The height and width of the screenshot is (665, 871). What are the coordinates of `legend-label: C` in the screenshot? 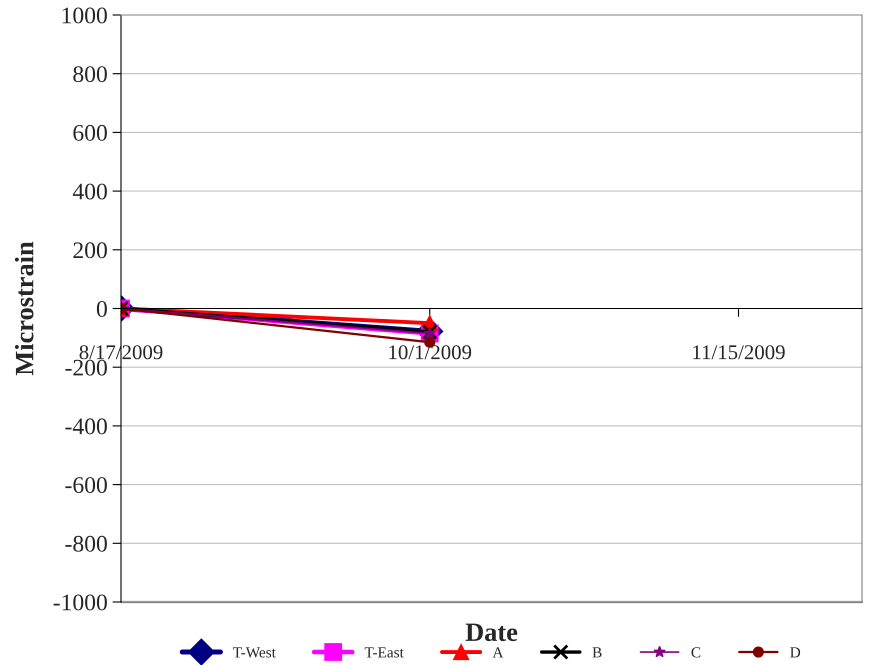 It's located at (696, 652).